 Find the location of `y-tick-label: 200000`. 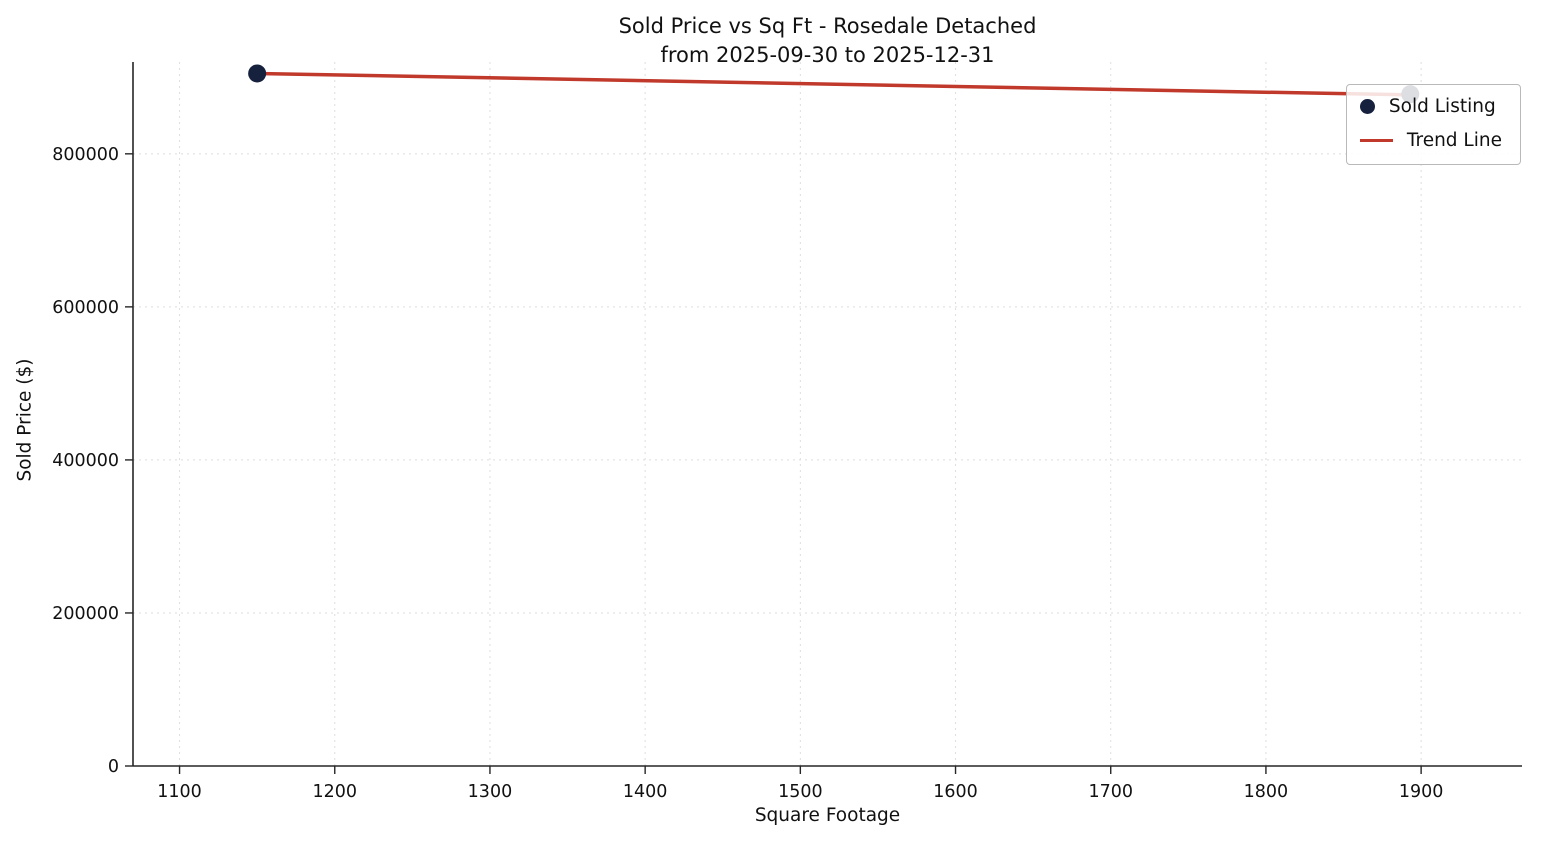

y-tick-label: 200000 is located at coordinates (85, 614).